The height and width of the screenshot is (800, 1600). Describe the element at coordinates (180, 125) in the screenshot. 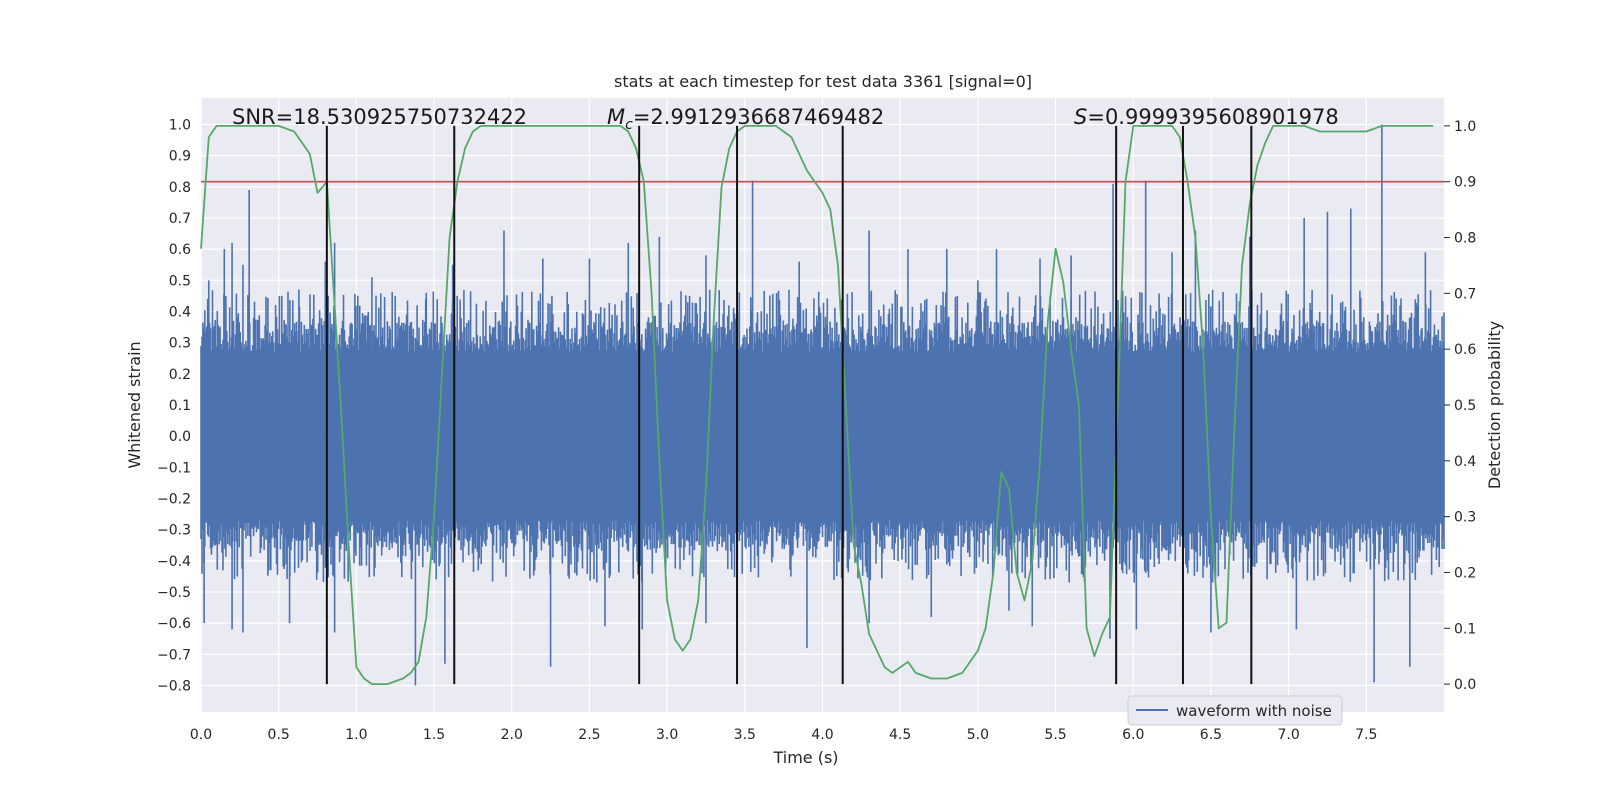

I see `y-left-tick-label: 1.0` at that location.